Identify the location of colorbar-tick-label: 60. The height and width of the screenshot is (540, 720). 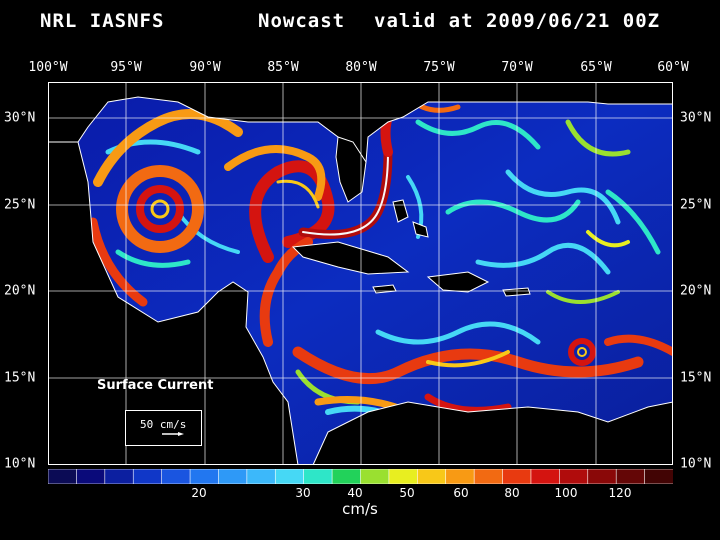
(461, 493).